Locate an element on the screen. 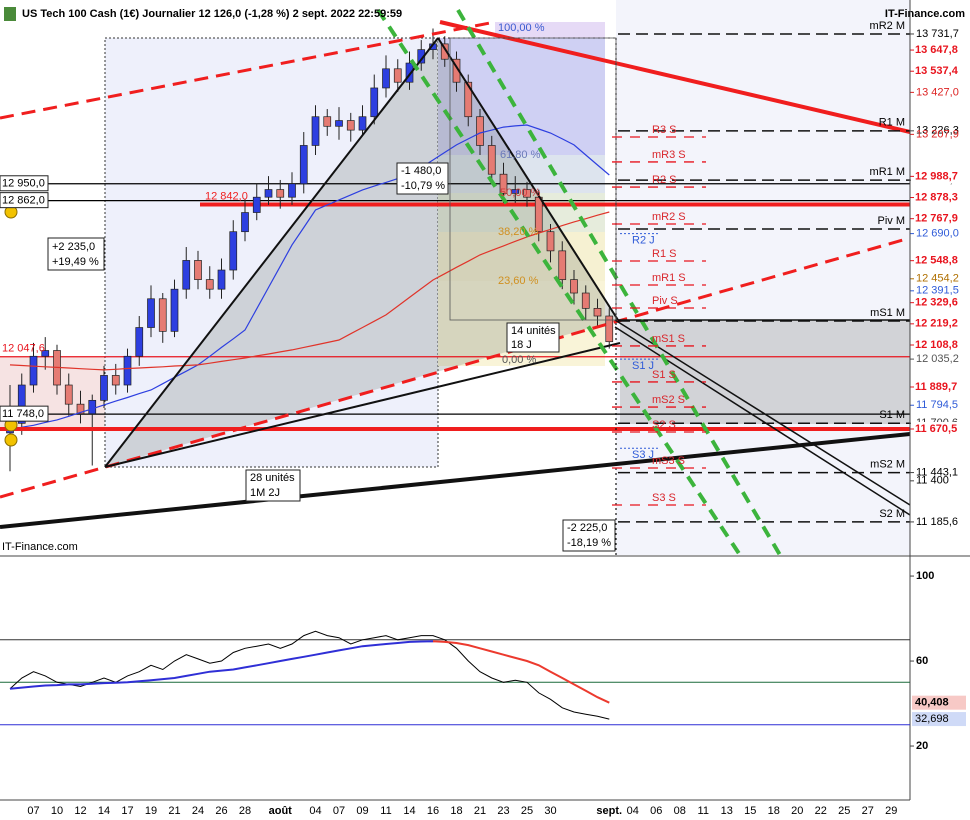  pivot-day-label: S1 J is located at coordinates (643, 366).